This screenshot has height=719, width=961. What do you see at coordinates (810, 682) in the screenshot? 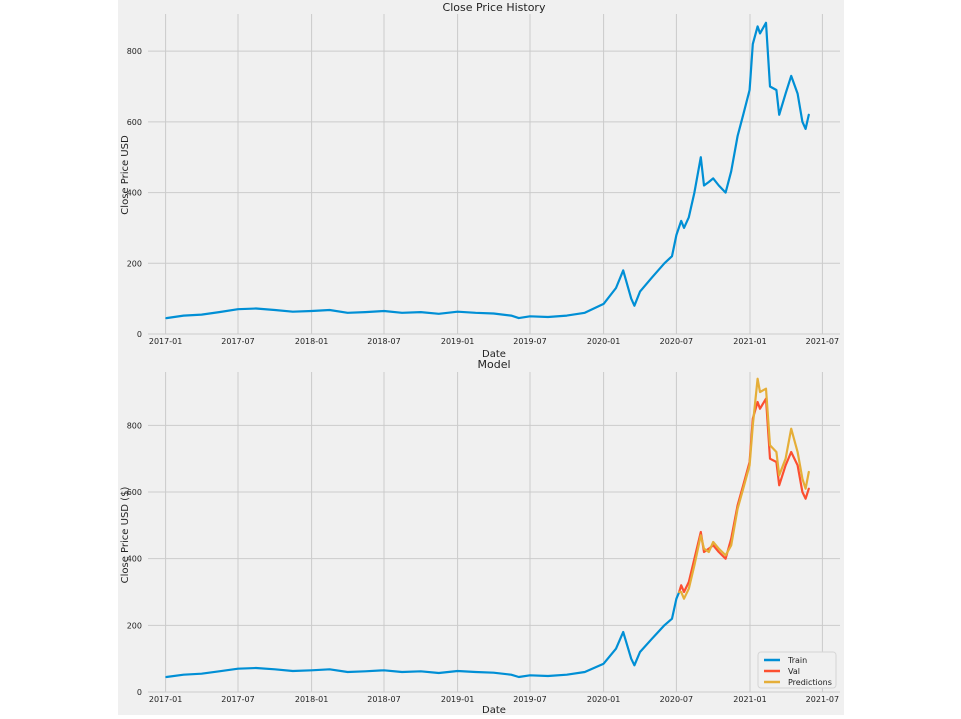
I see `legend-entry: Predictions` at bounding box center [810, 682].